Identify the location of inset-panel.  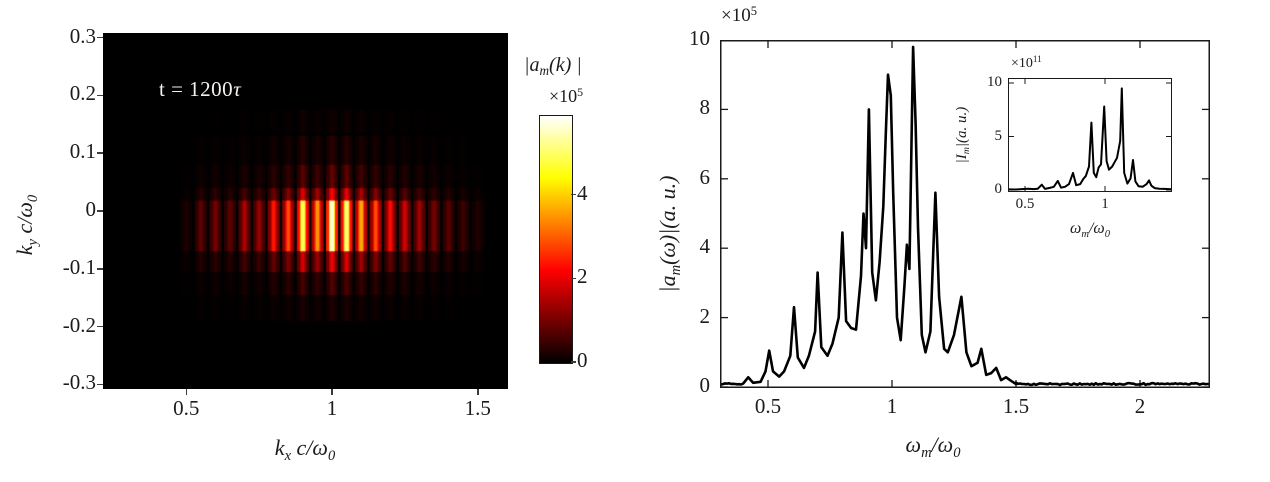
(1090, 135).